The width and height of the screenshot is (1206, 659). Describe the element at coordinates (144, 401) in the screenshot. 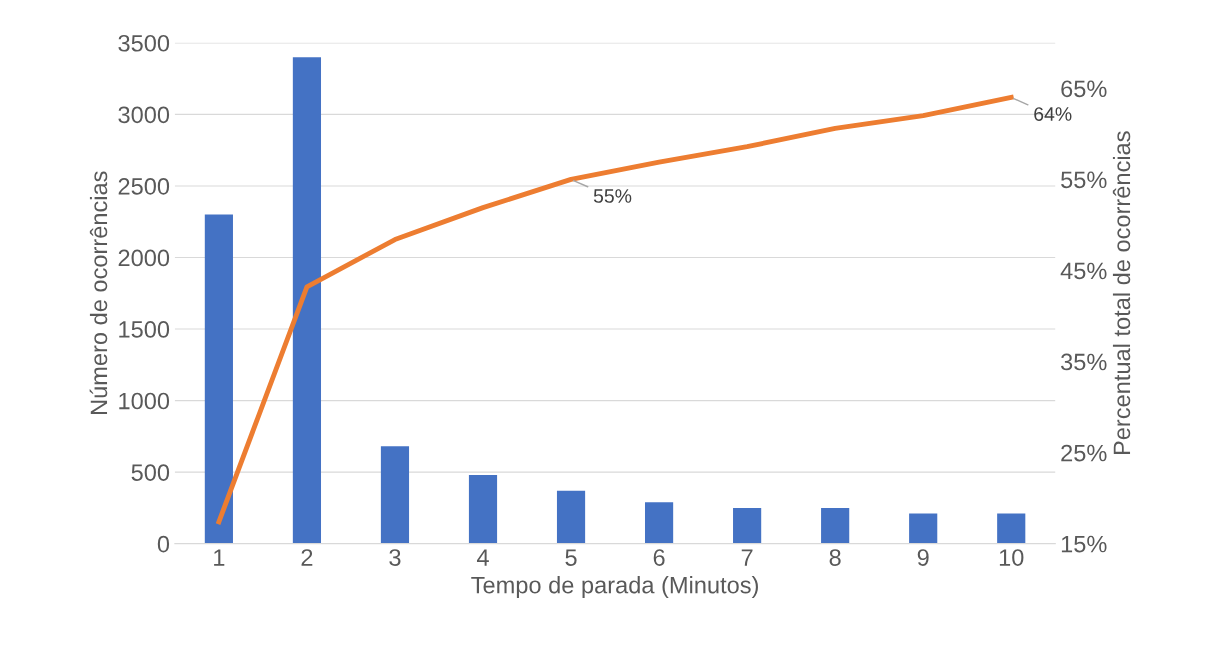

I see `y-tick-label: 1000` at that location.